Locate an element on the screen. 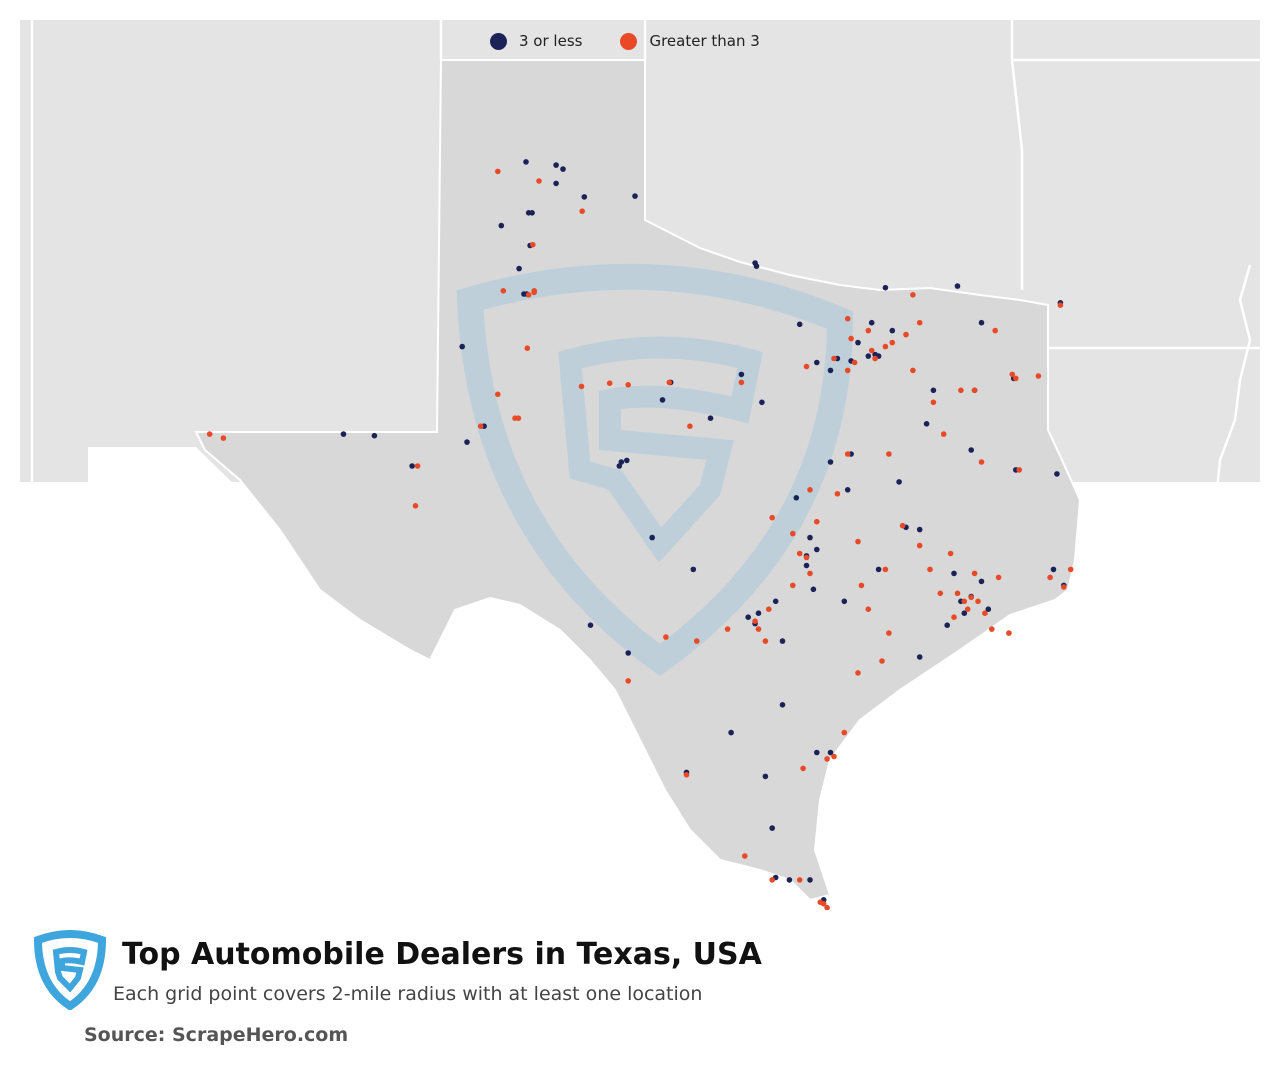  legend-item-low: 3 or less is located at coordinates (536, 41).